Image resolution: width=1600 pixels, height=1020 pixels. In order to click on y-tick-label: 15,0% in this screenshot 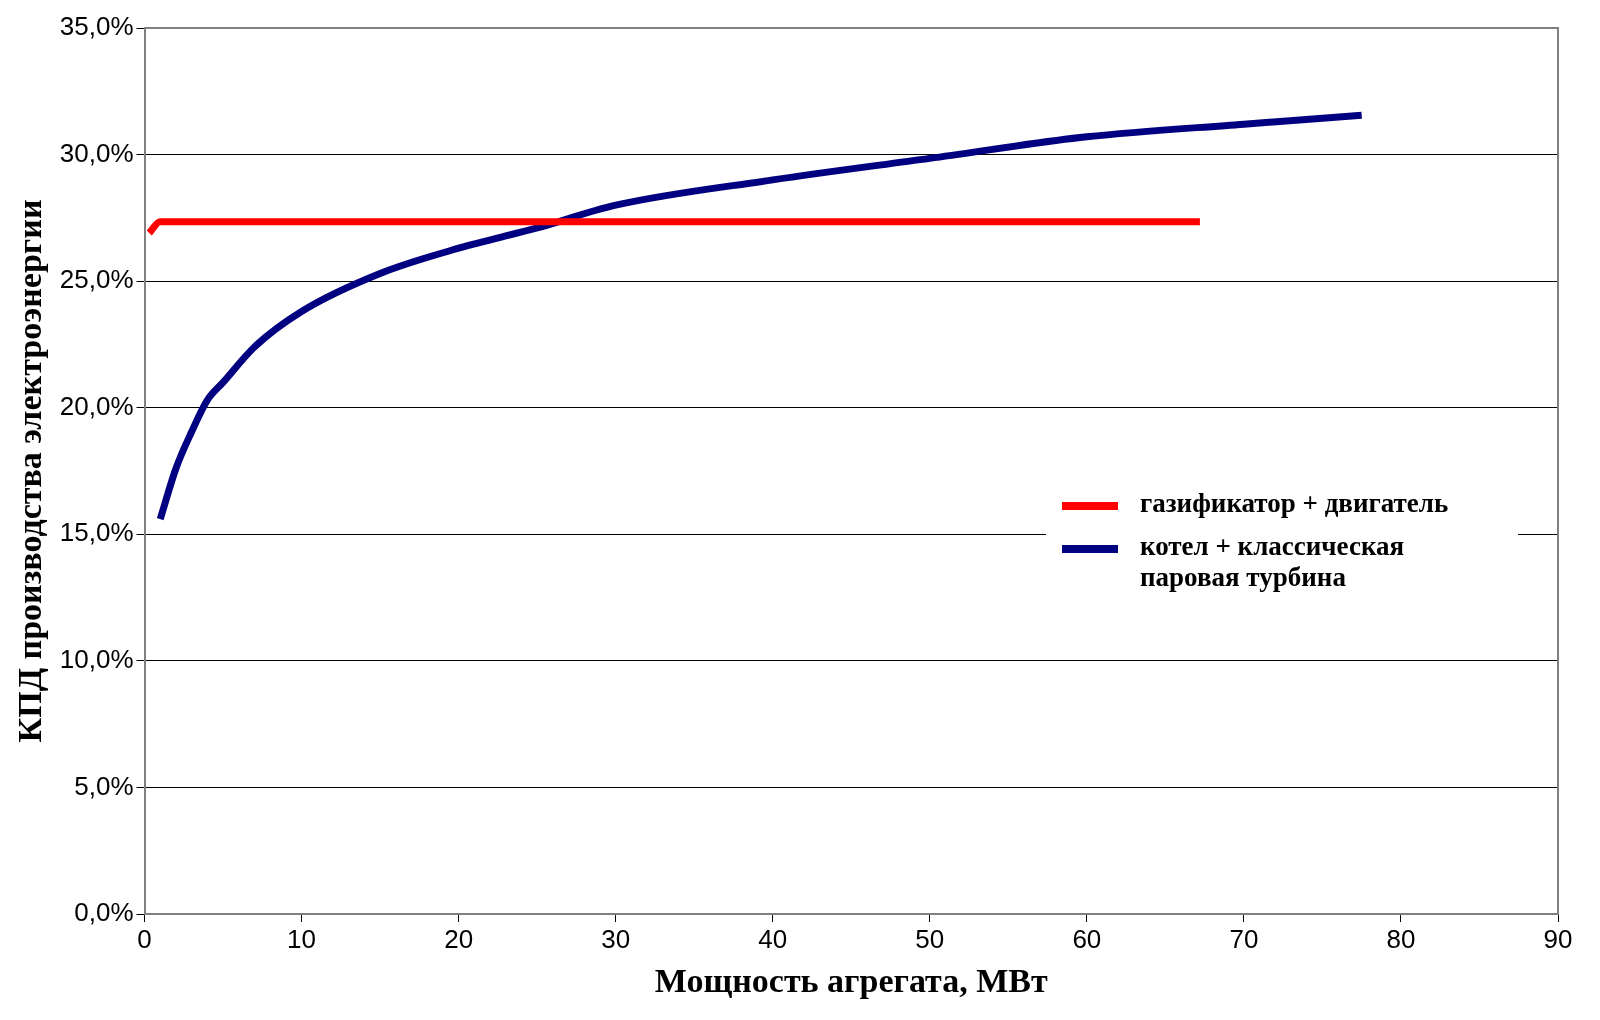, I will do `click(96, 532)`.